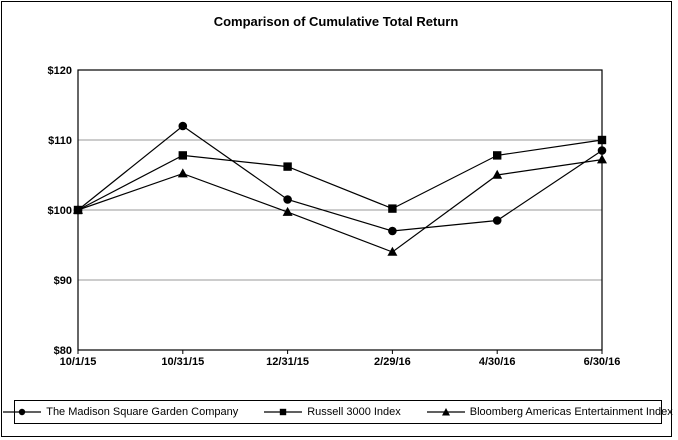 The image size is (678, 440). What do you see at coordinates (445, 412) in the screenshot?
I see `legend-marker-triangle-icon` at bounding box center [445, 412].